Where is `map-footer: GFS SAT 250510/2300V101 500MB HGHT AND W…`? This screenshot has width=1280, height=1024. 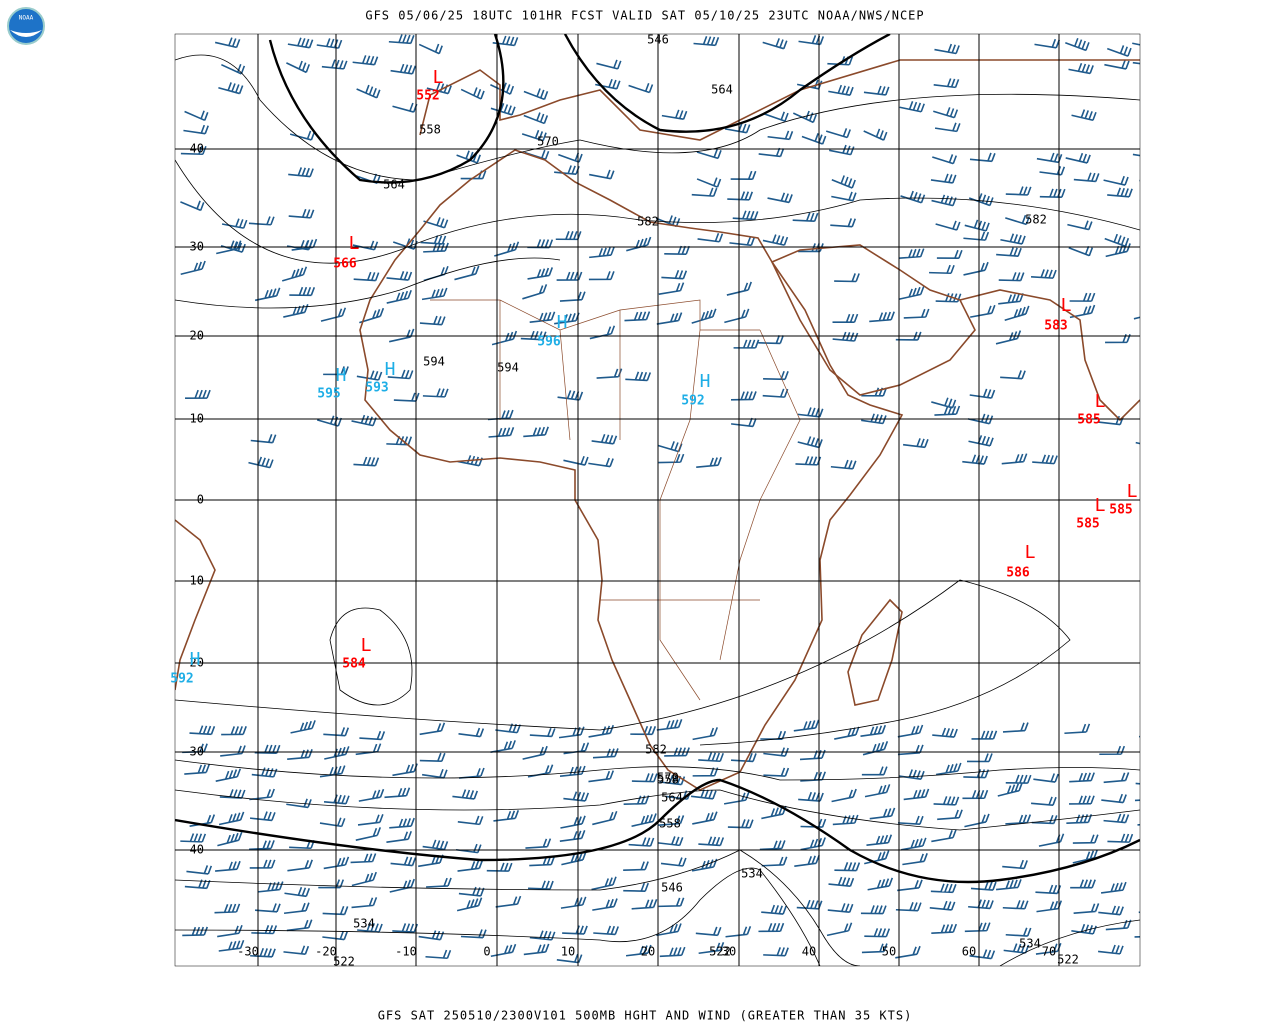
map-footer: GFS SAT 250510/2300V101 500MB HGHT AND W… is located at coordinates (645, 1016).